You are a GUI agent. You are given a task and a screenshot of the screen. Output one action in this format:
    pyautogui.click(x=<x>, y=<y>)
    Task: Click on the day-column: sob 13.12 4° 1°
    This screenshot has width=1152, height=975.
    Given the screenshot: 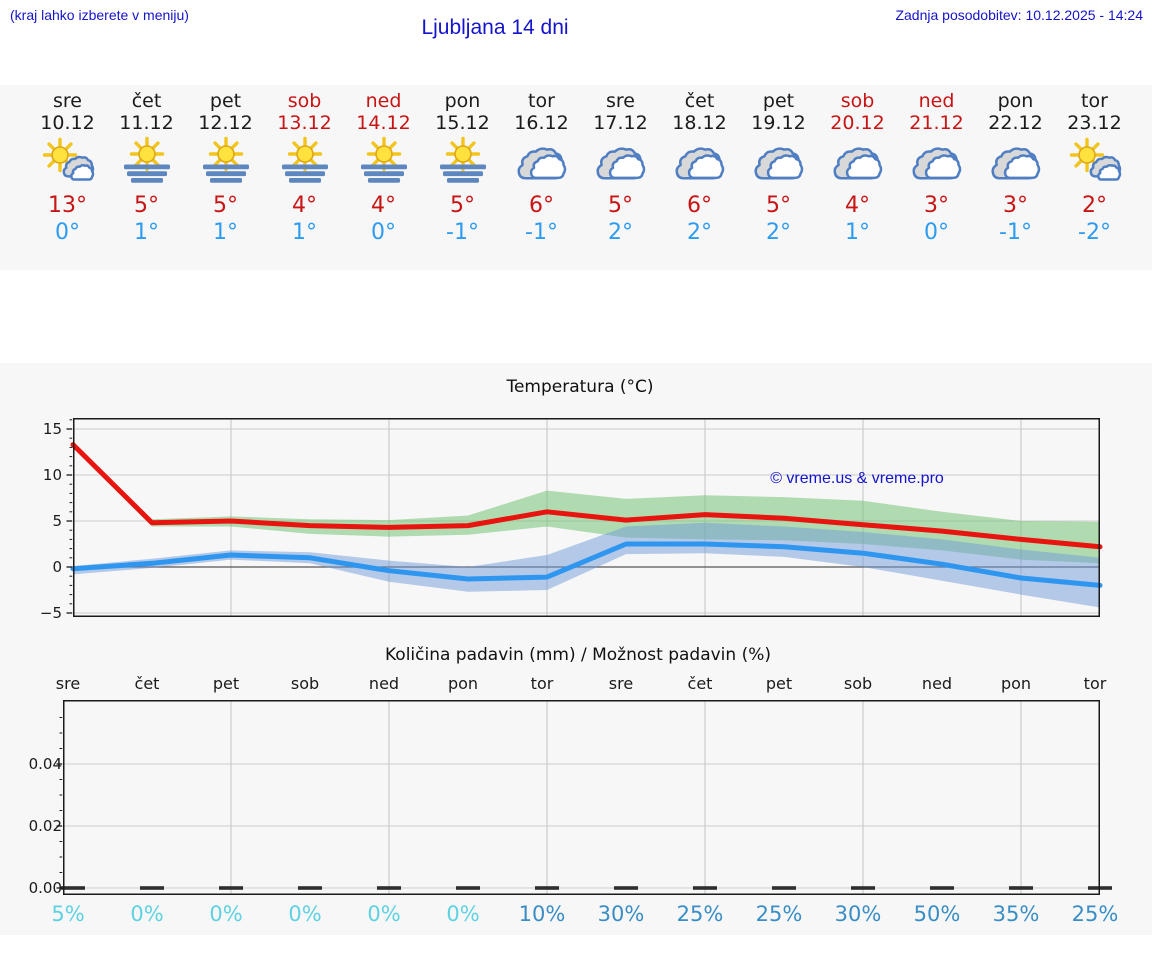 What is the action you would take?
    pyautogui.click(x=304, y=168)
    